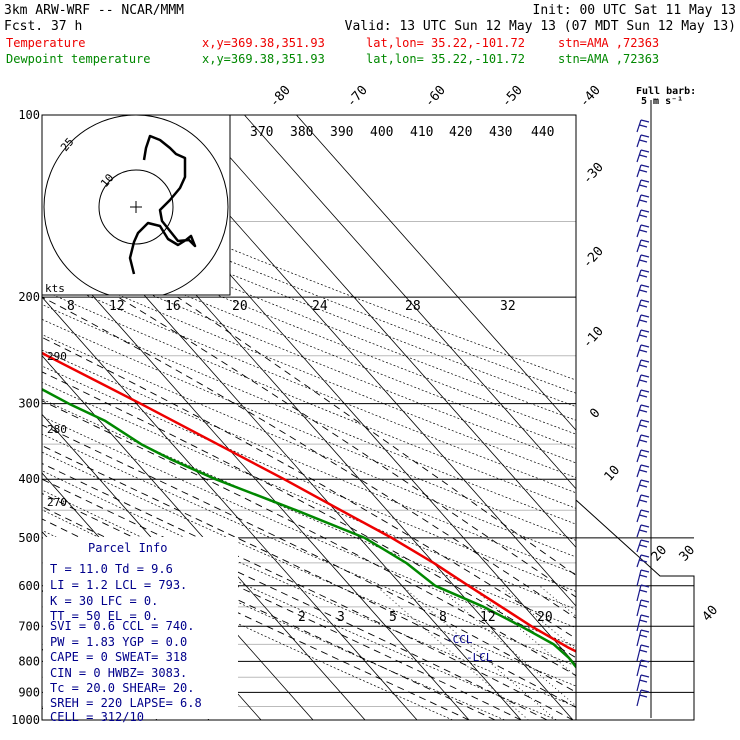  I want to click on pressure-tick-label: 100, so click(29, 115).